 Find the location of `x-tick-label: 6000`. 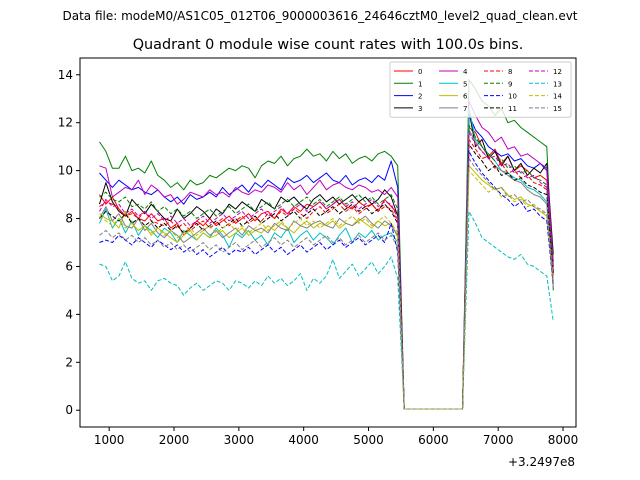

x-tick-label: 6000 is located at coordinates (433, 440).